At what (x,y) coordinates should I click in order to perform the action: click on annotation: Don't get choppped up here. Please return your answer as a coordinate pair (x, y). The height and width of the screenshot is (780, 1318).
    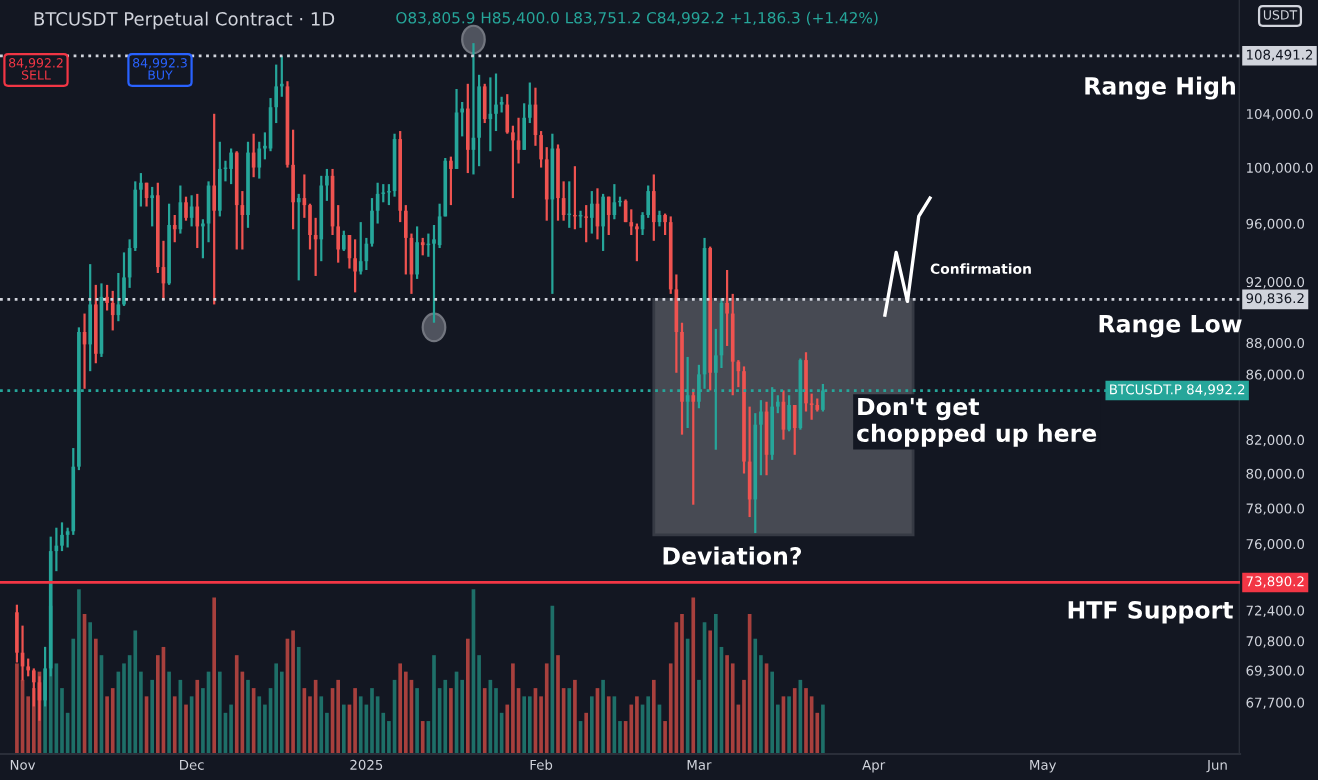
    Looking at the image, I should click on (977, 422).